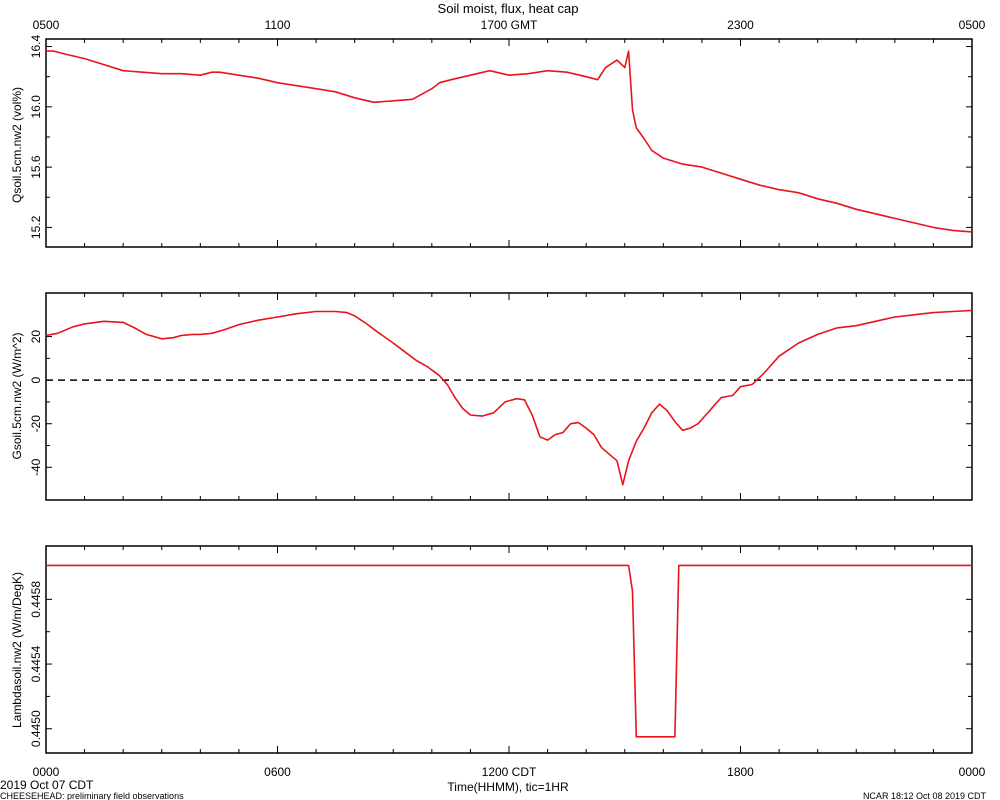  Describe the element at coordinates (36, 380) in the screenshot. I see `y-tick-label: 0` at that location.